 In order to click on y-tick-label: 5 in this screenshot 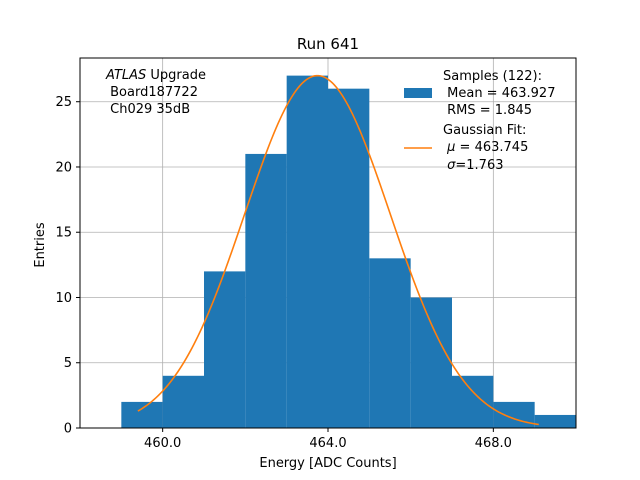, I will do `click(68, 363)`.